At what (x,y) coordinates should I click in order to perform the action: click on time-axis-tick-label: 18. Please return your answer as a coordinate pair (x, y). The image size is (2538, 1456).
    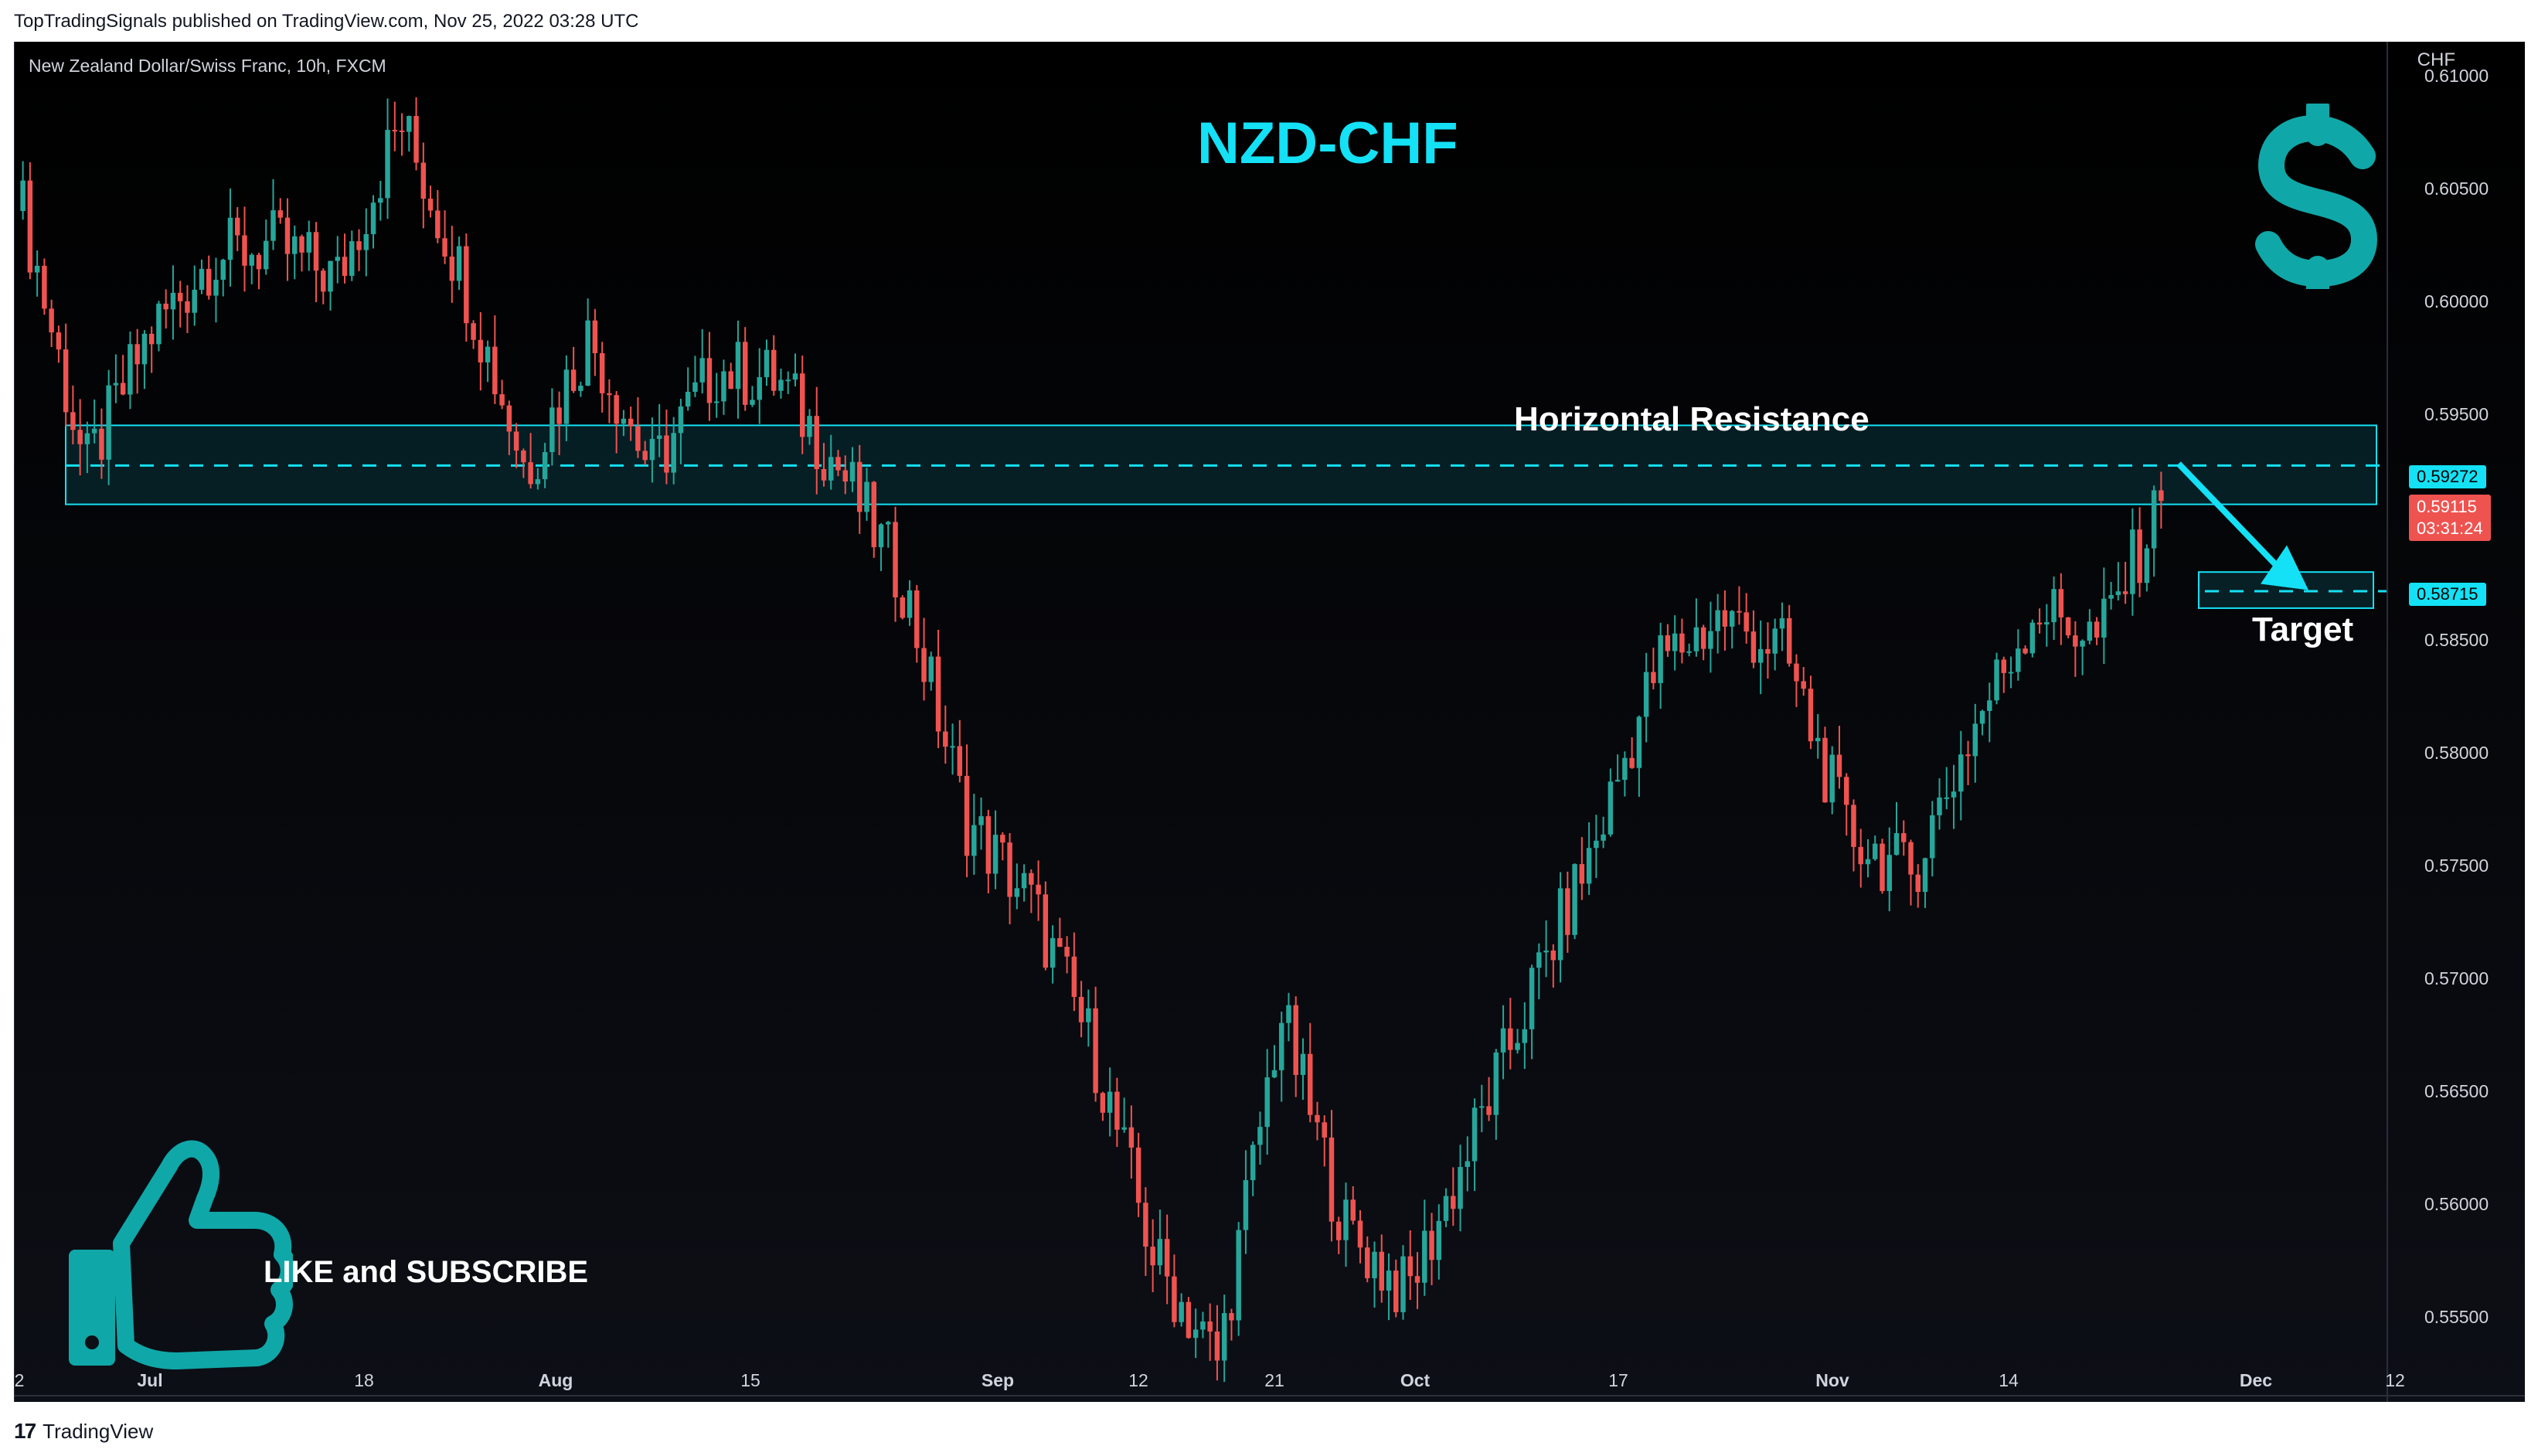
    Looking at the image, I should click on (364, 1380).